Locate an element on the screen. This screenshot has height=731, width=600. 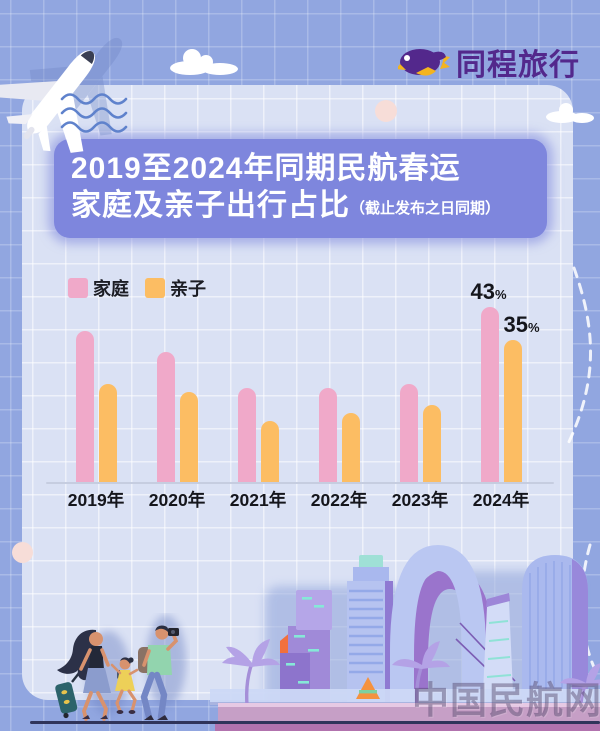
title-note: （截止发布之日同期） is located at coordinates (425, 208).